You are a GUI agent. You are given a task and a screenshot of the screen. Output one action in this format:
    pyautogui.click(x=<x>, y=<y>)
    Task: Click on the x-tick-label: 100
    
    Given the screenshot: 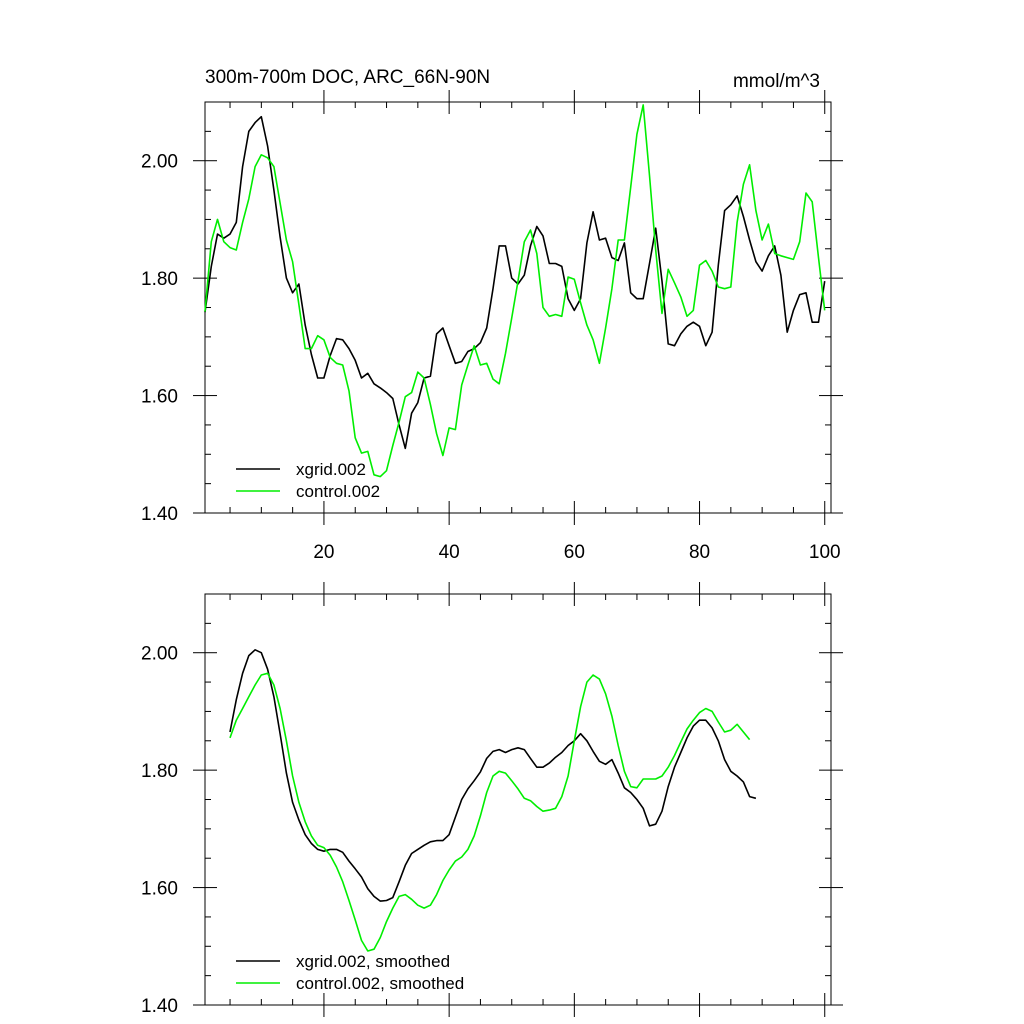 What is the action you would take?
    pyautogui.click(x=825, y=552)
    